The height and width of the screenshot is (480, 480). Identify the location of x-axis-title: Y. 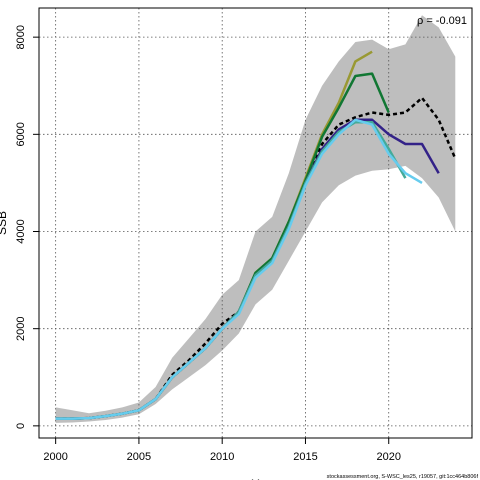
(255, 478).